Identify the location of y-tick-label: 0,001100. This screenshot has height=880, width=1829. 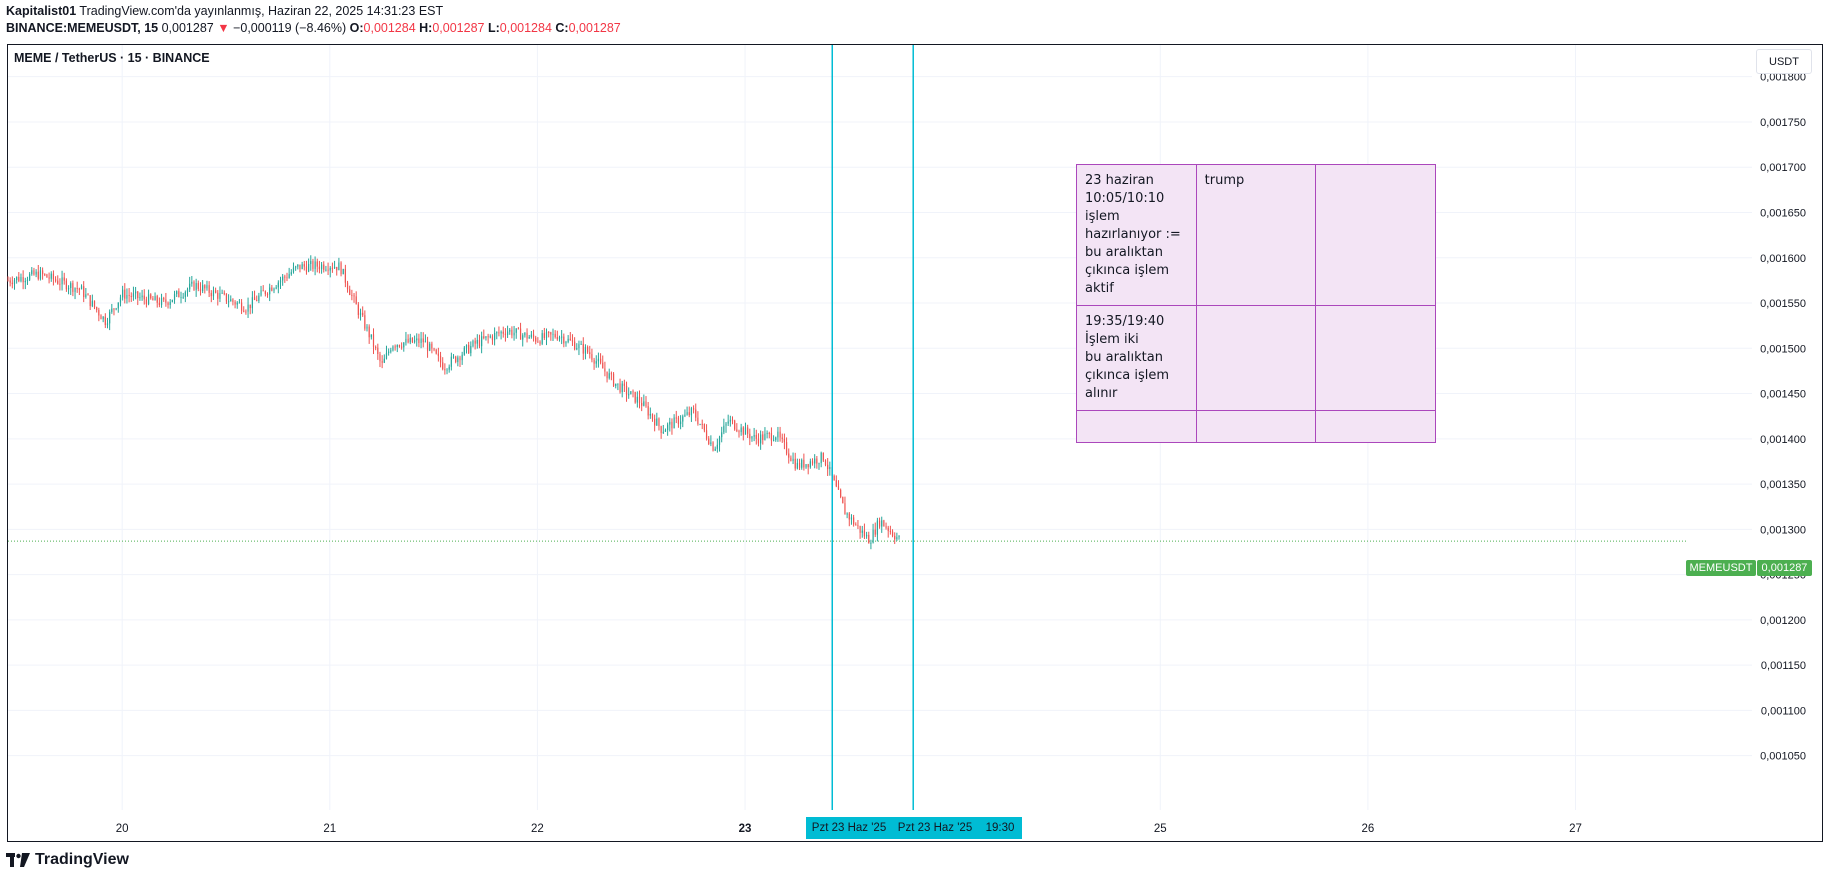
(1783, 711).